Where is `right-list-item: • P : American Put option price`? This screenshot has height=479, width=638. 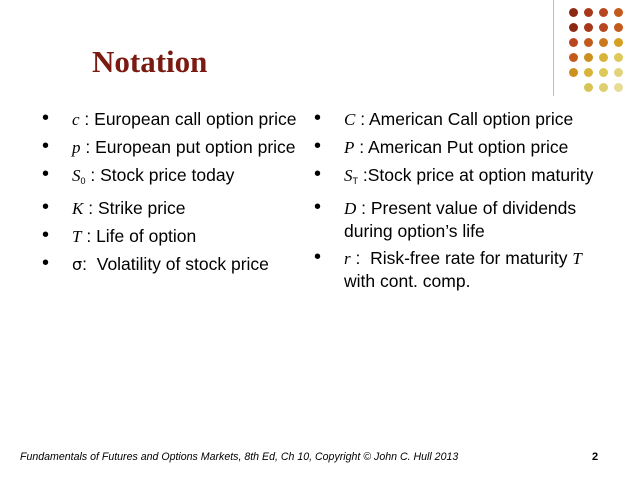
right-list-item: • P : American Put option price is located at coordinates (464, 147).